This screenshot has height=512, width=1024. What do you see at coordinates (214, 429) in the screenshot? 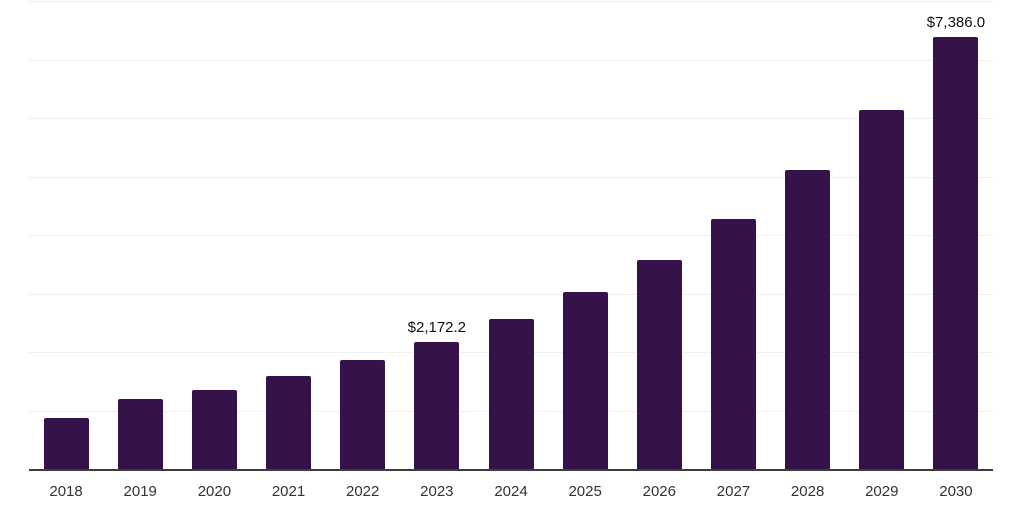
I see `bar-2020` at bounding box center [214, 429].